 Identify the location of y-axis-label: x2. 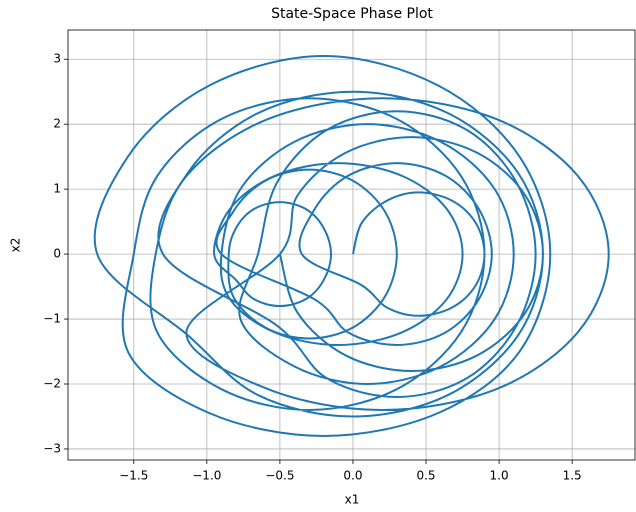
(16, 245).